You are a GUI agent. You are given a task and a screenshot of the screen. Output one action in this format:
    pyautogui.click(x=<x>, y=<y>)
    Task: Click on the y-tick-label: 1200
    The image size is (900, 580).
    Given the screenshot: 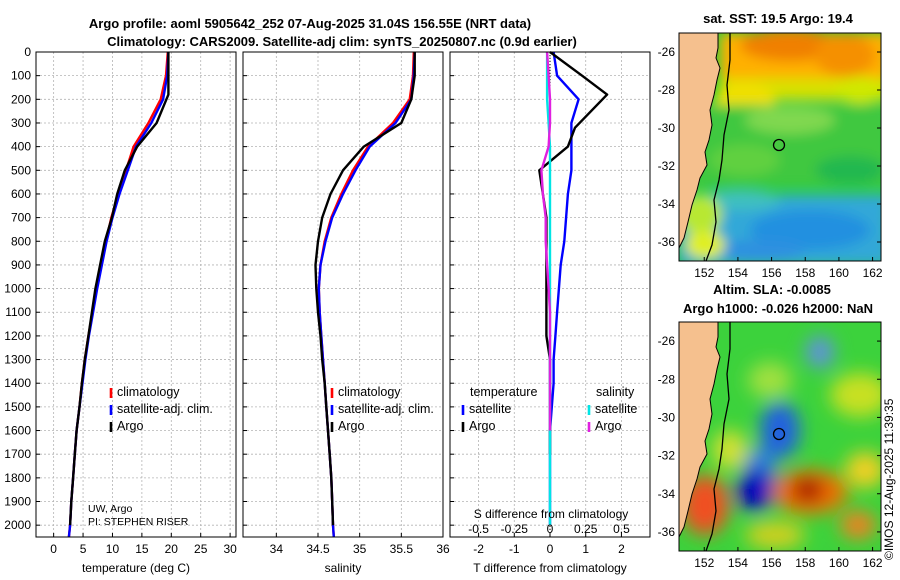 What is the action you would take?
    pyautogui.click(x=17, y=336)
    